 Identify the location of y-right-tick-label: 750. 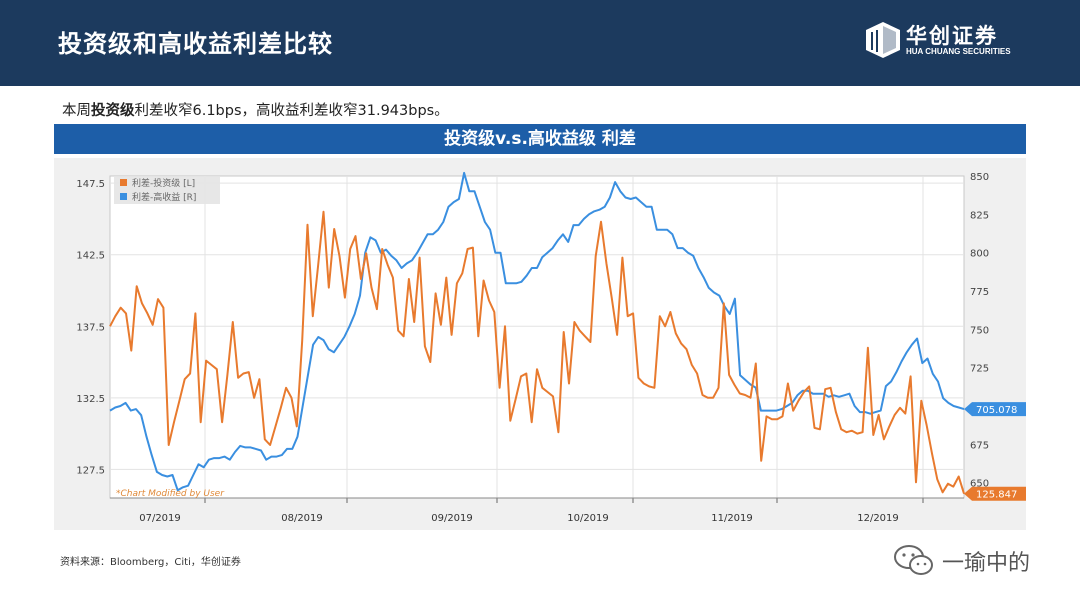
(979, 330).